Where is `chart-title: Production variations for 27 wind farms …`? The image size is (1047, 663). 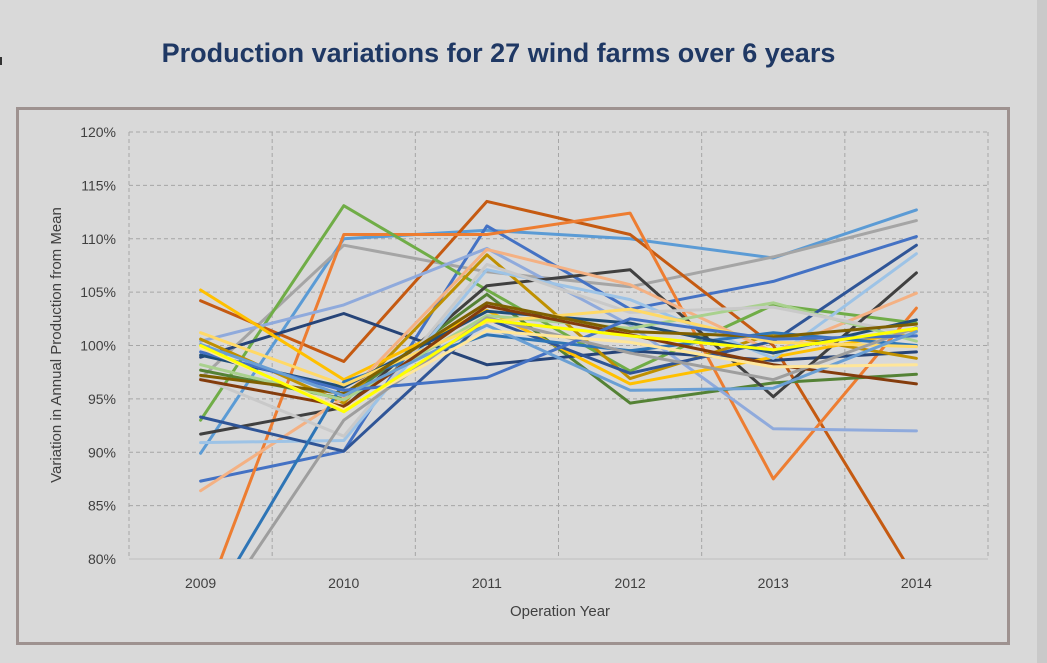
chart-title: Production variations for 27 wind farms … is located at coordinates (498, 53).